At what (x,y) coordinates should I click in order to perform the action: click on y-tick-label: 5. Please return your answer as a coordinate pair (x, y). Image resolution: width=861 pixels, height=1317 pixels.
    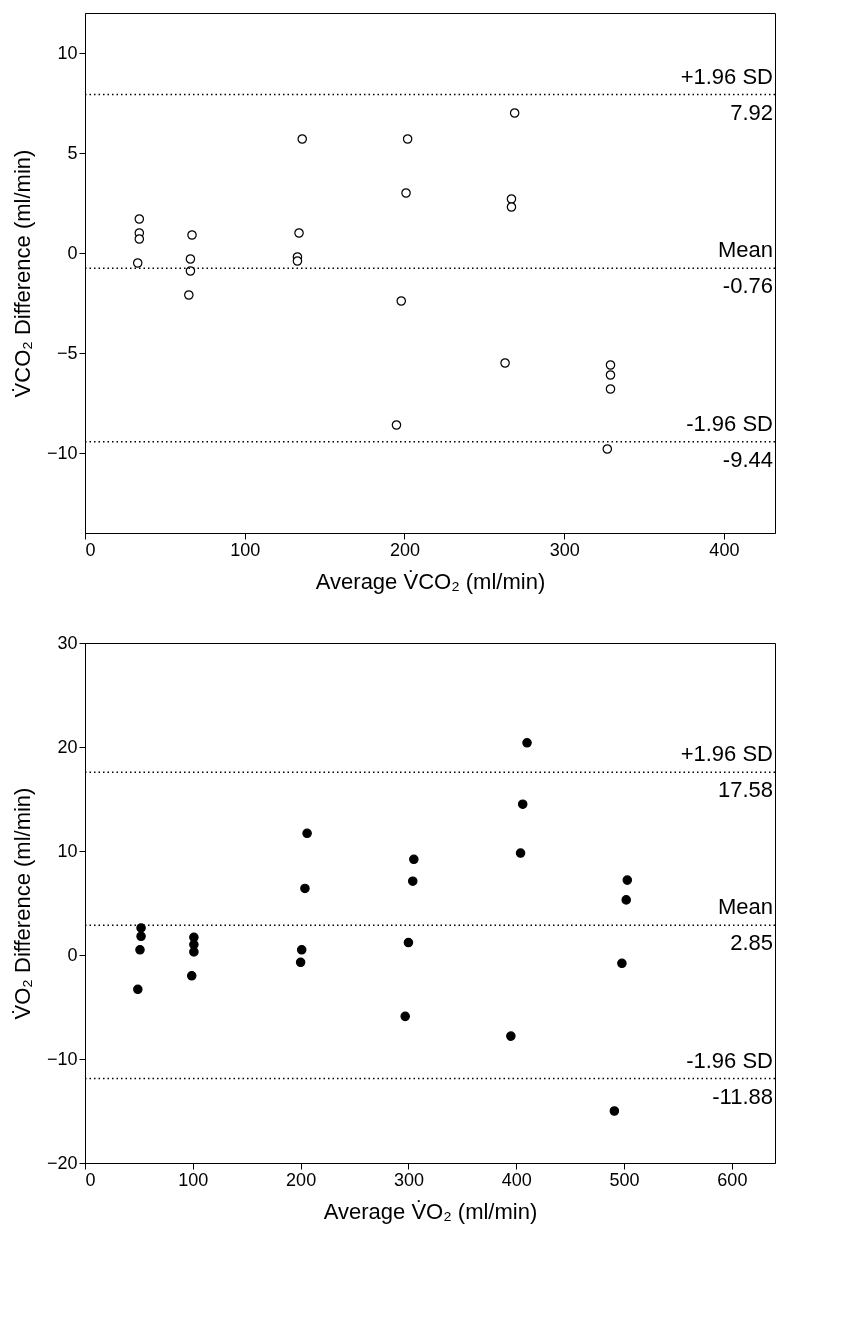
    Looking at the image, I should click on (72, 152).